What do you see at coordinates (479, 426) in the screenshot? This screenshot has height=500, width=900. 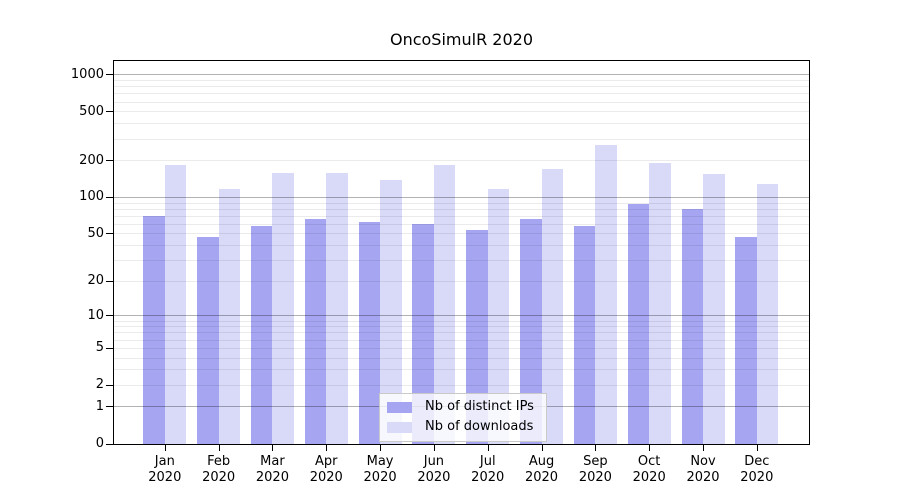 I see `legend-label-downloads: Nb of downloads` at bounding box center [479, 426].